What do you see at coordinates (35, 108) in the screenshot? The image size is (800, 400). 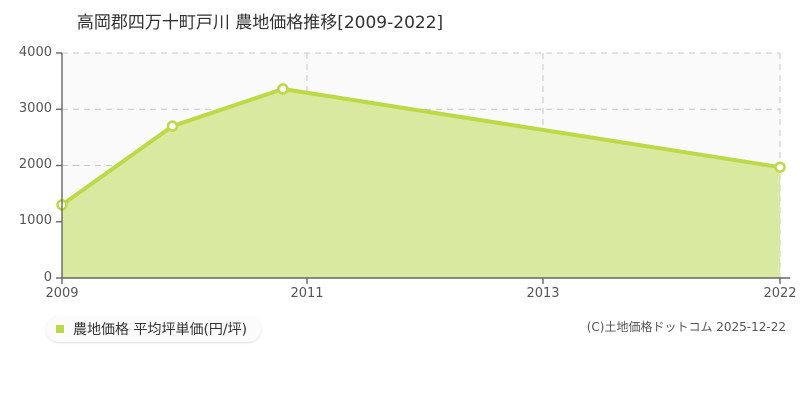 I see `y-tick-label-3000: 3000` at bounding box center [35, 108].